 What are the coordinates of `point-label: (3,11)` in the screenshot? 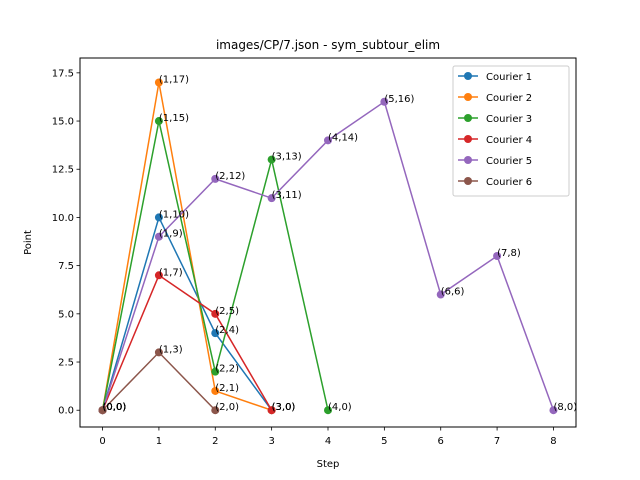 It's located at (287, 195).